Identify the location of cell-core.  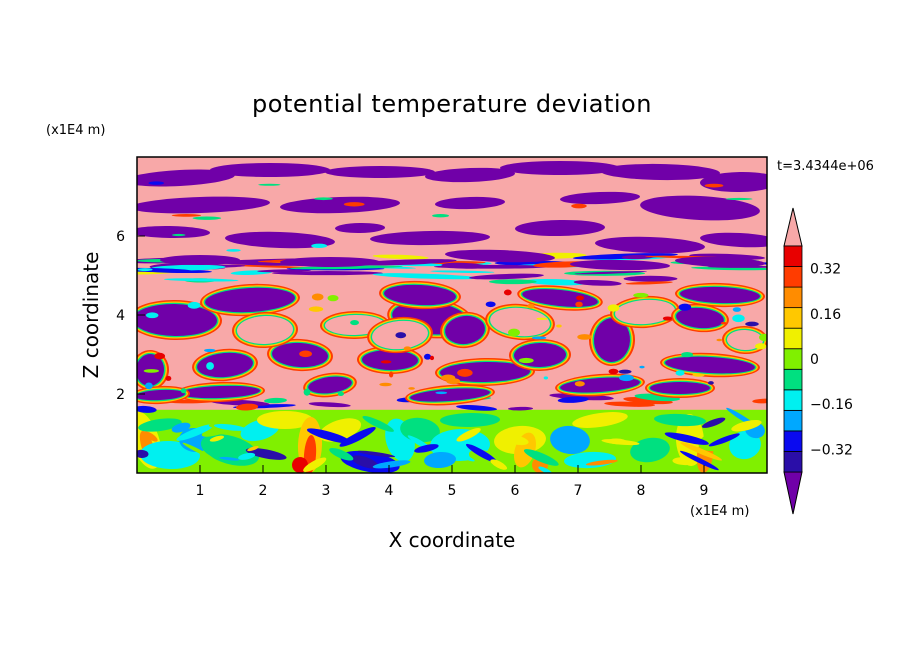
(680, 388).